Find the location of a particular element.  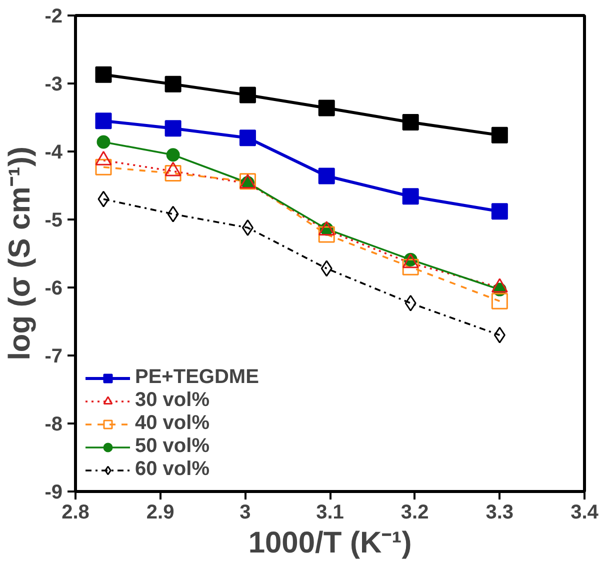

y-tick-label: -5 is located at coordinates (53, 221).